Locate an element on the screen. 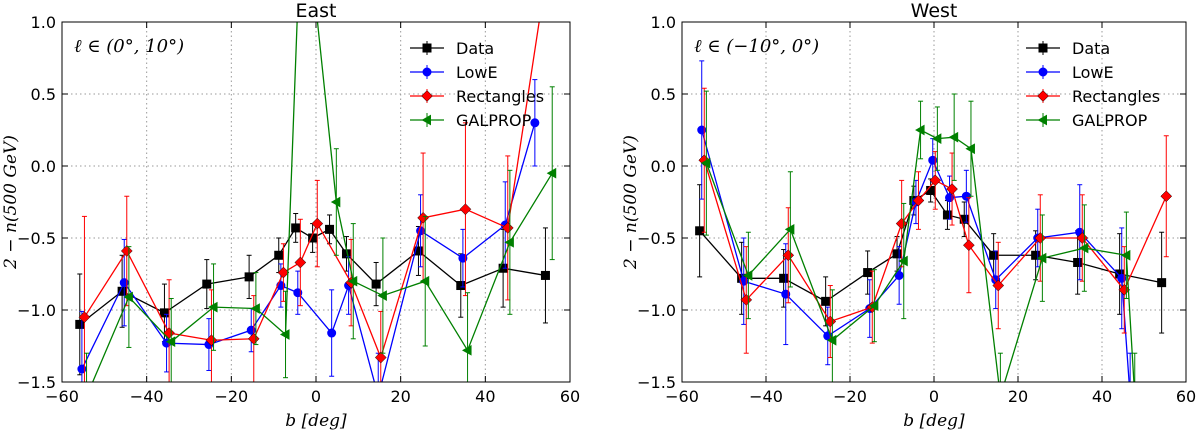  y-tick-label: 0.5 is located at coordinates (43, 94).